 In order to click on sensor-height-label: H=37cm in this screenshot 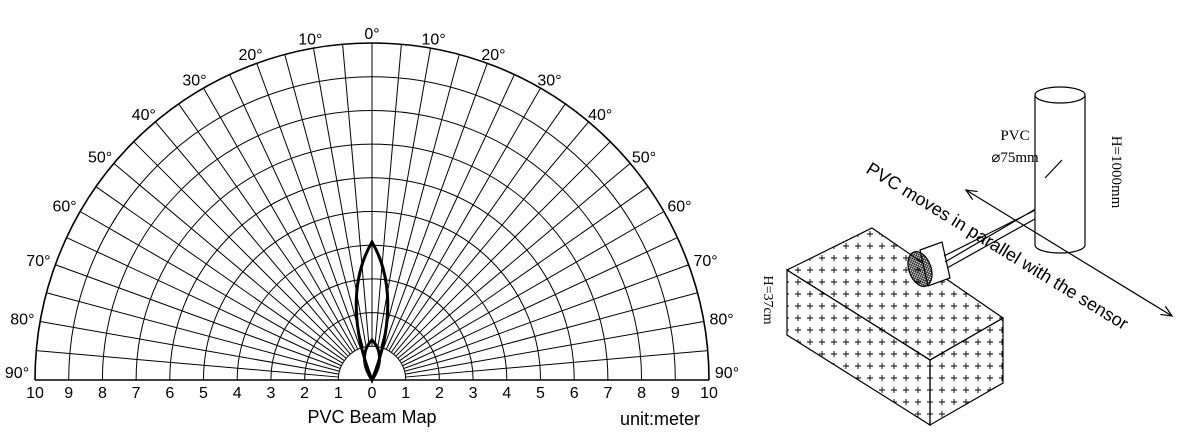, I will do `click(767, 299)`.